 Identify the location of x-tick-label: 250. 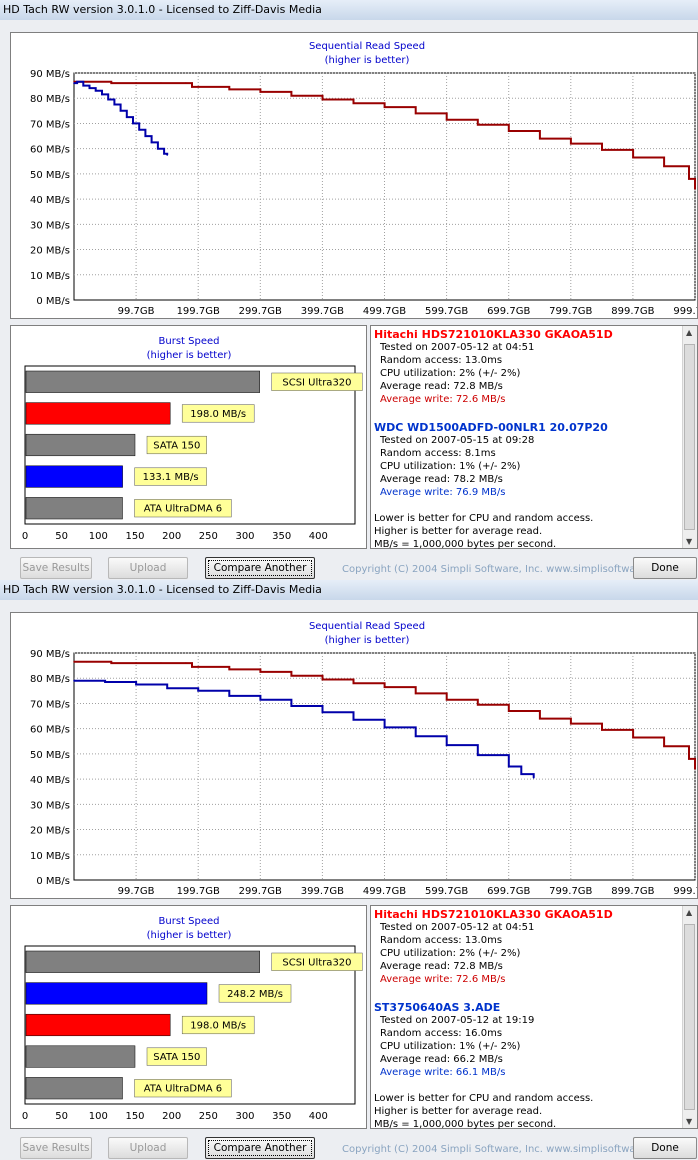
(208, 536).